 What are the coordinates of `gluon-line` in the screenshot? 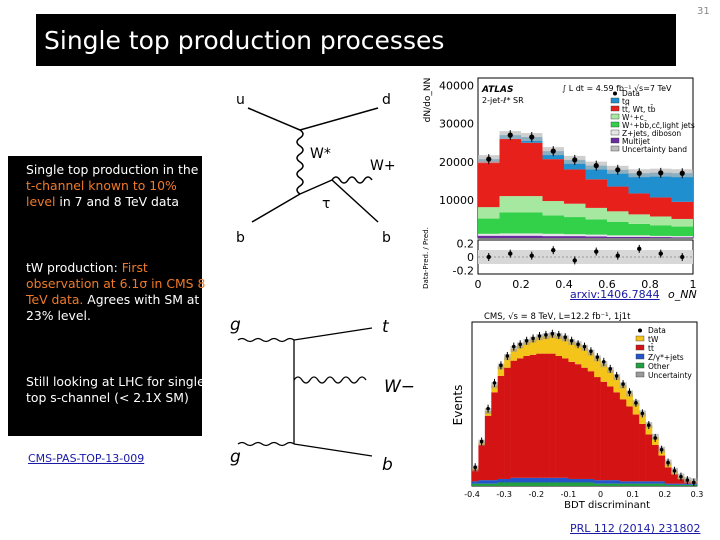 It's located at (266, 444).